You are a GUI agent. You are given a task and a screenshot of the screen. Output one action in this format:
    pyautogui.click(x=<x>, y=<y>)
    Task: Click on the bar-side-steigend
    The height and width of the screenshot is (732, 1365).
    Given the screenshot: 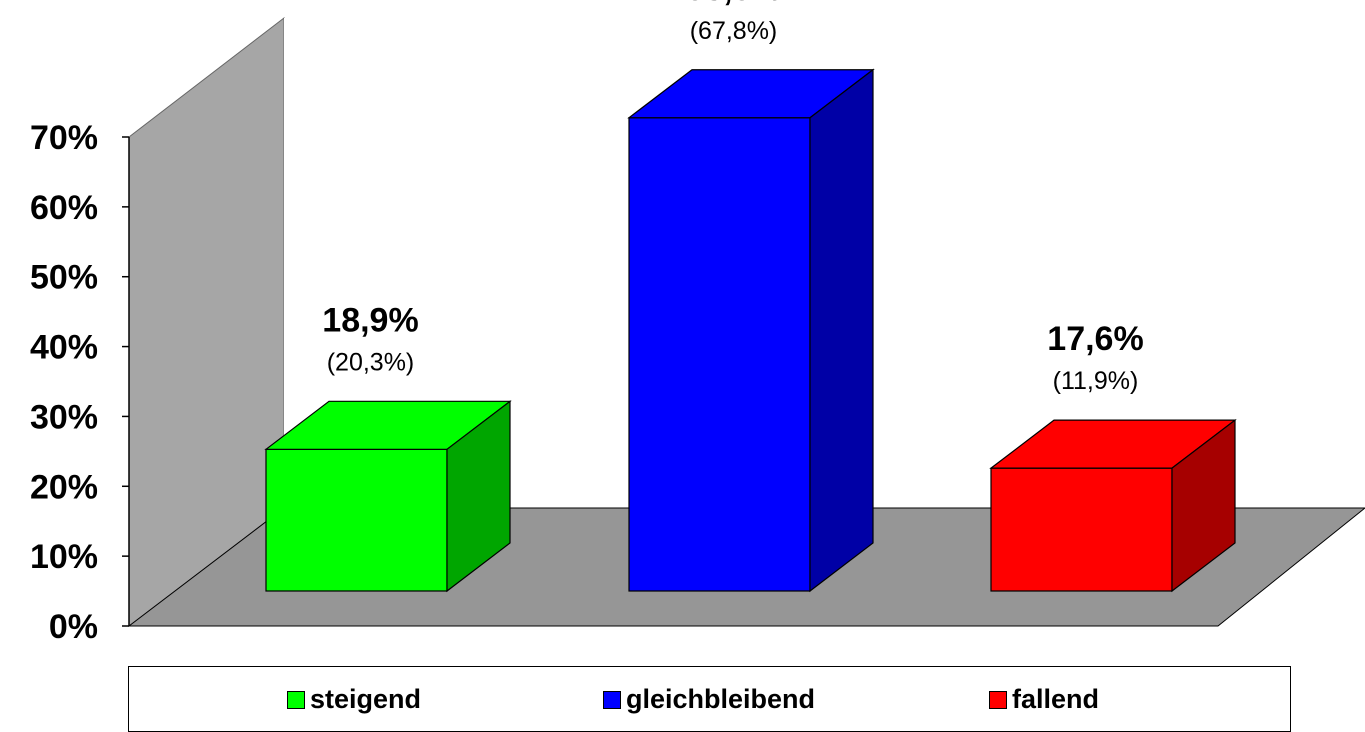 What is the action you would take?
    pyautogui.click(x=478, y=496)
    